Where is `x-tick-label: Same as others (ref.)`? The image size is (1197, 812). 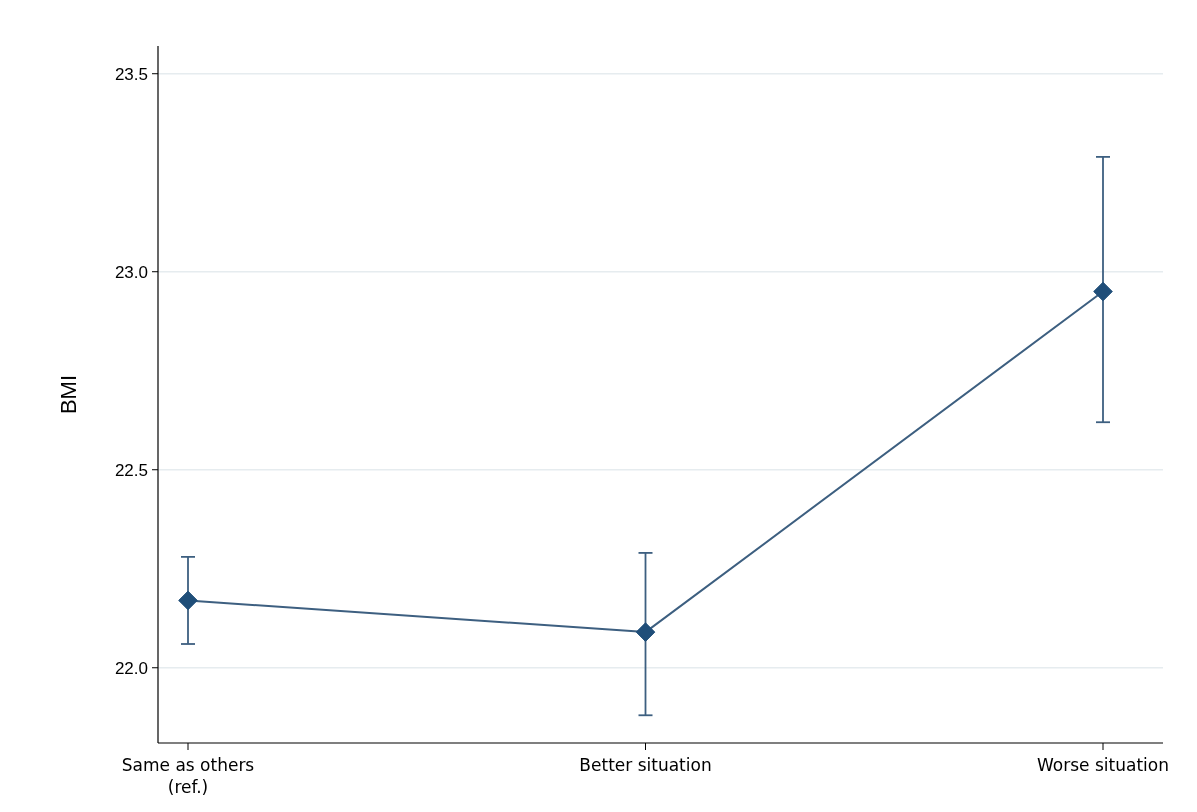 x-tick-label: Same as others (ref.) is located at coordinates (188, 776).